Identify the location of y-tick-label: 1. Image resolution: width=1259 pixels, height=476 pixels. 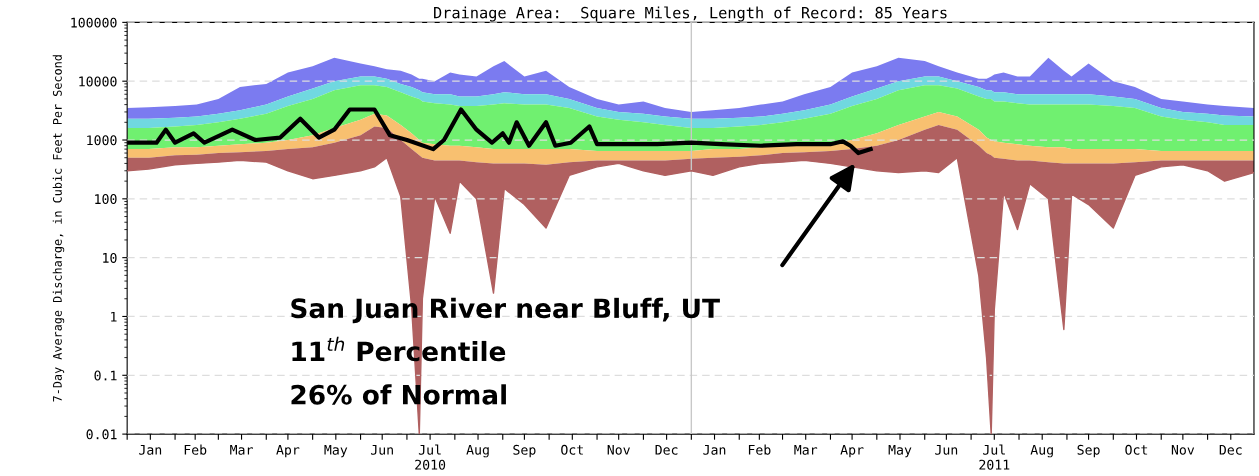
(114, 316).